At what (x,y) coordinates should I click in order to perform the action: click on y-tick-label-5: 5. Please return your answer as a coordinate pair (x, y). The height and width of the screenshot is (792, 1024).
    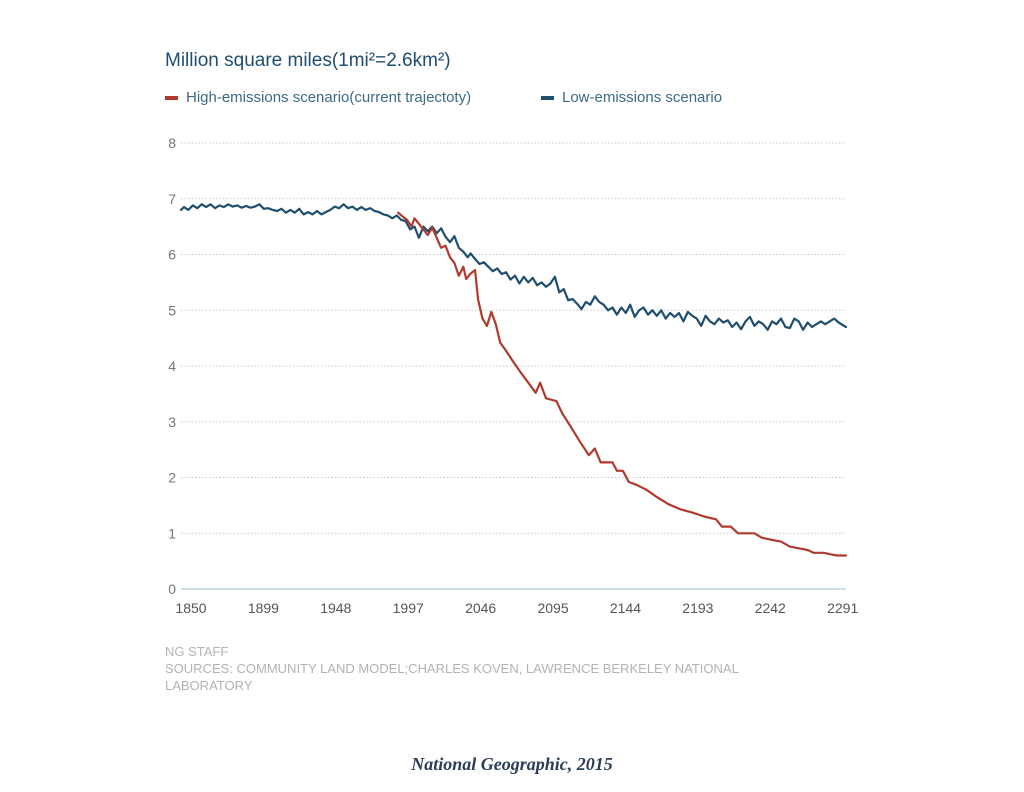
    Looking at the image, I should click on (172, 310).